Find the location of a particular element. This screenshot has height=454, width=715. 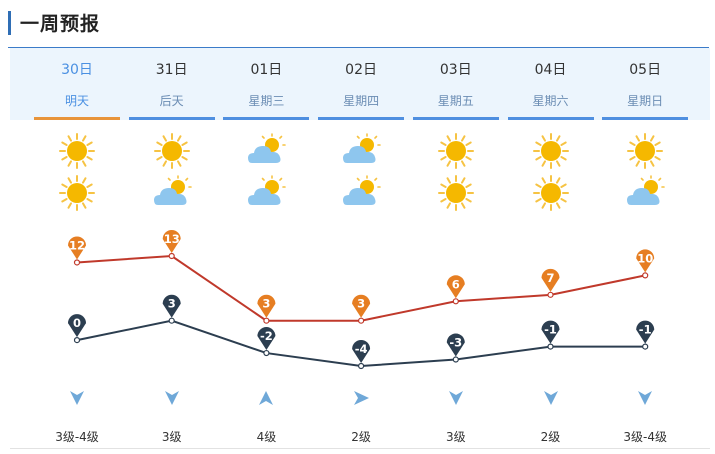

day-date: 01日 is located at coordinates (266, 70).